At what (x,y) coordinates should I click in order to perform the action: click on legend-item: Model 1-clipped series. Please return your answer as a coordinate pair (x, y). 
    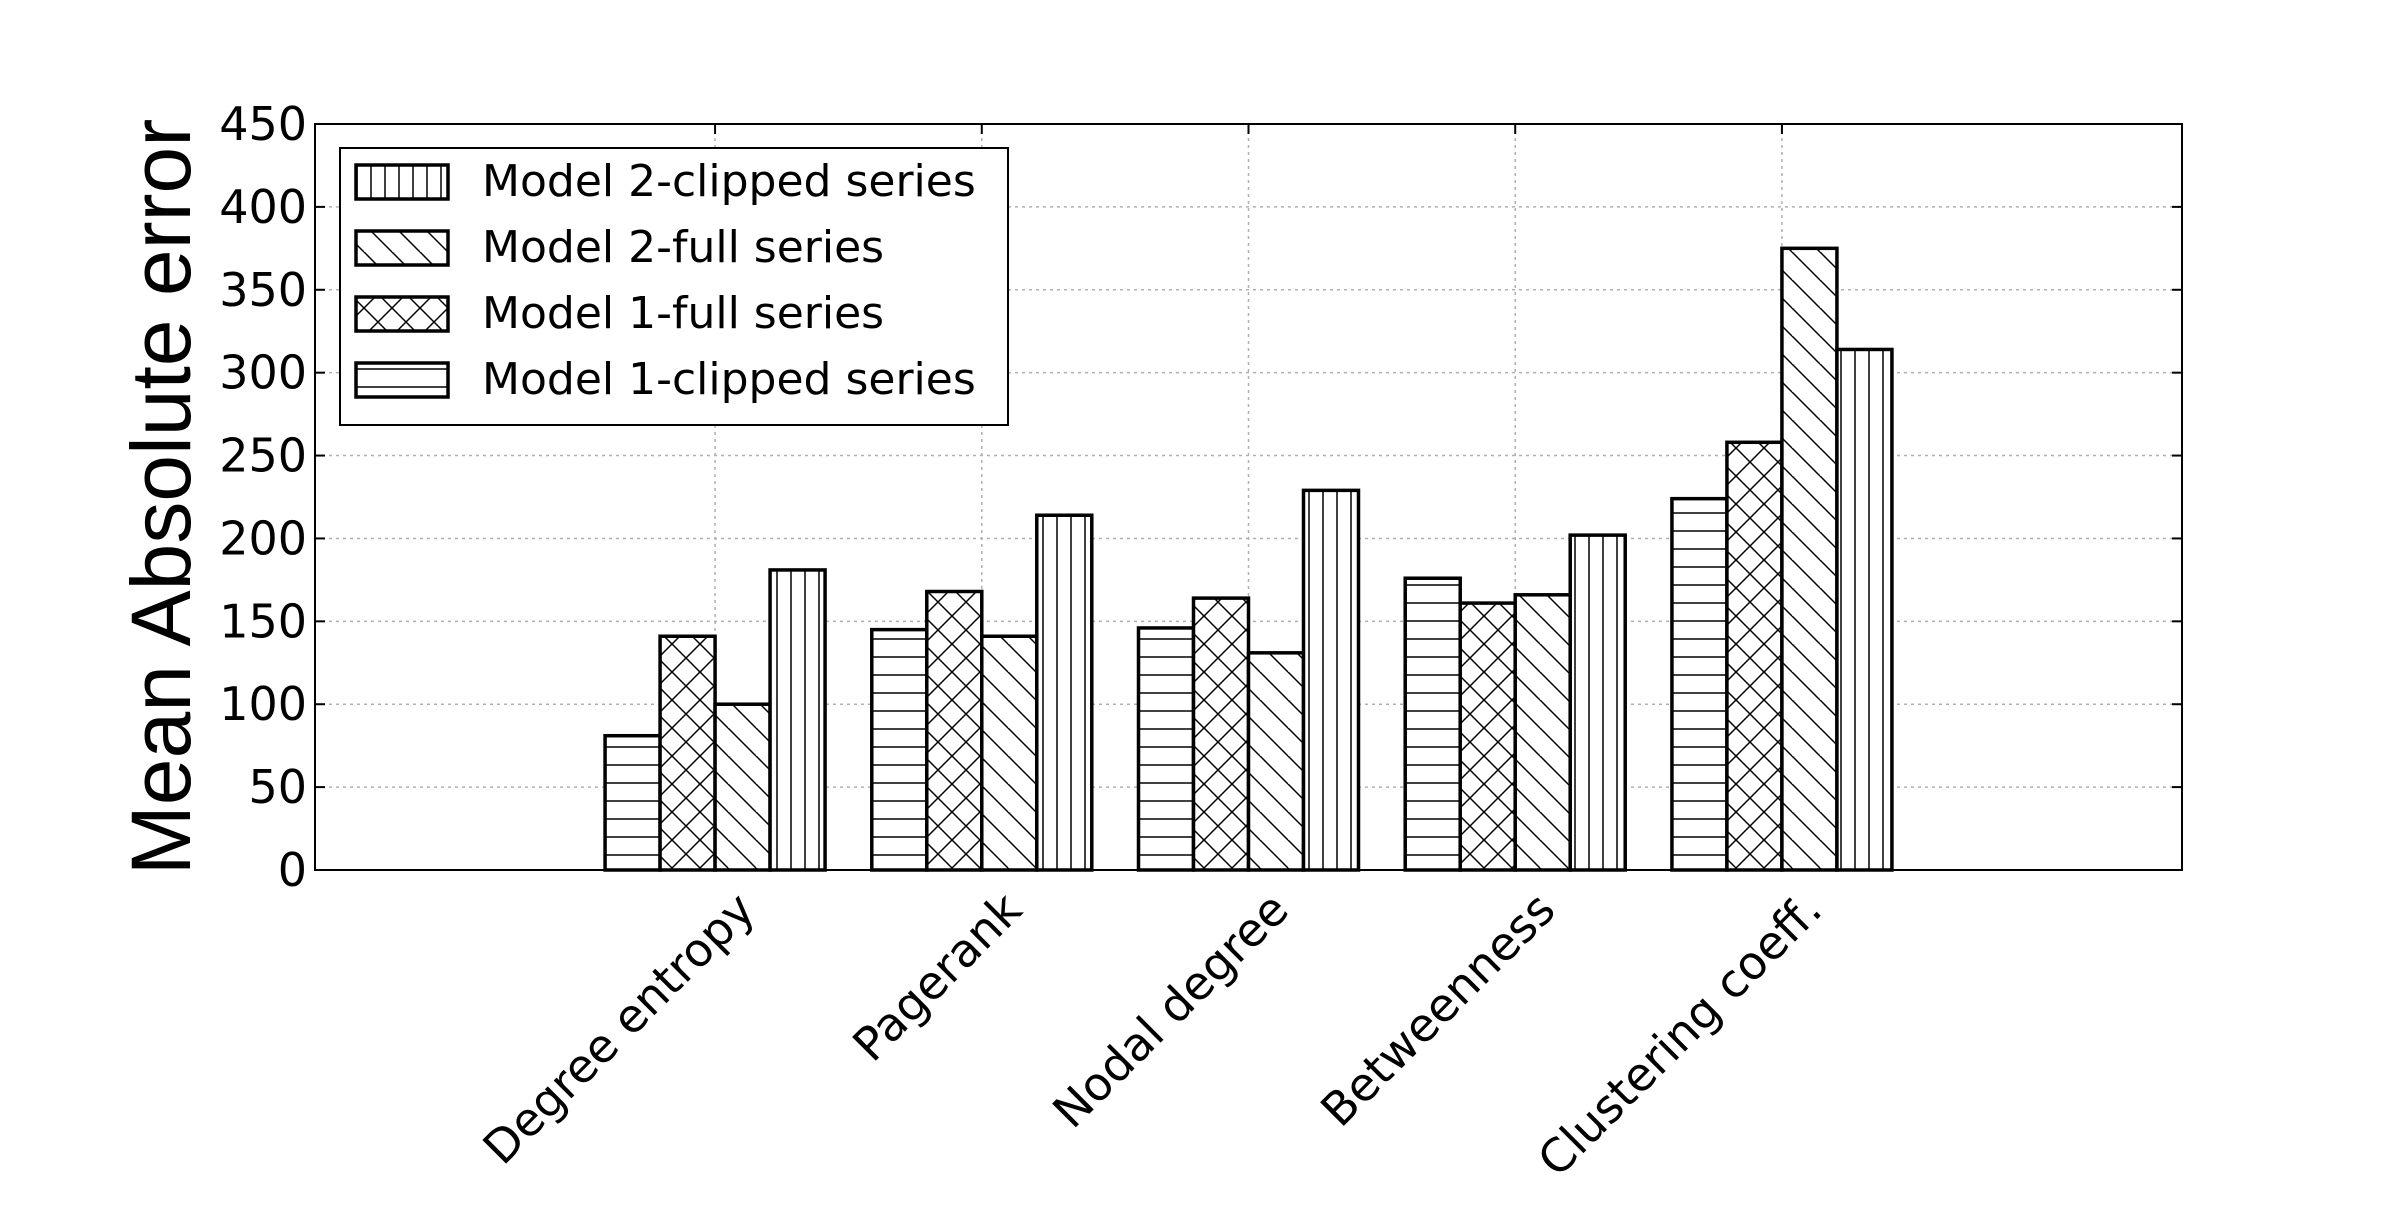
    Looking at the image, I should click on (665, 379).